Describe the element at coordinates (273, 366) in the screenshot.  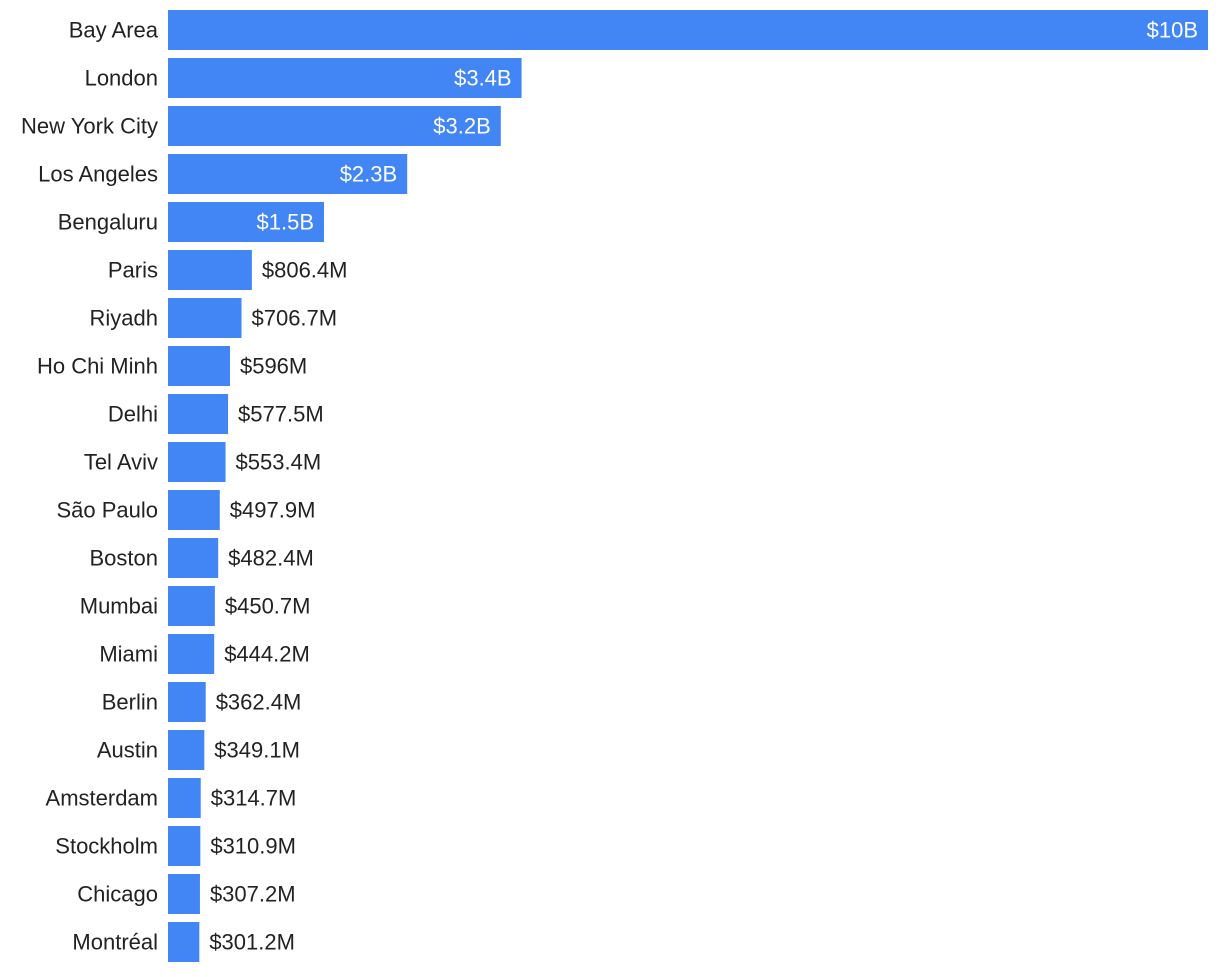
I see `data-label: $596M` at that location.